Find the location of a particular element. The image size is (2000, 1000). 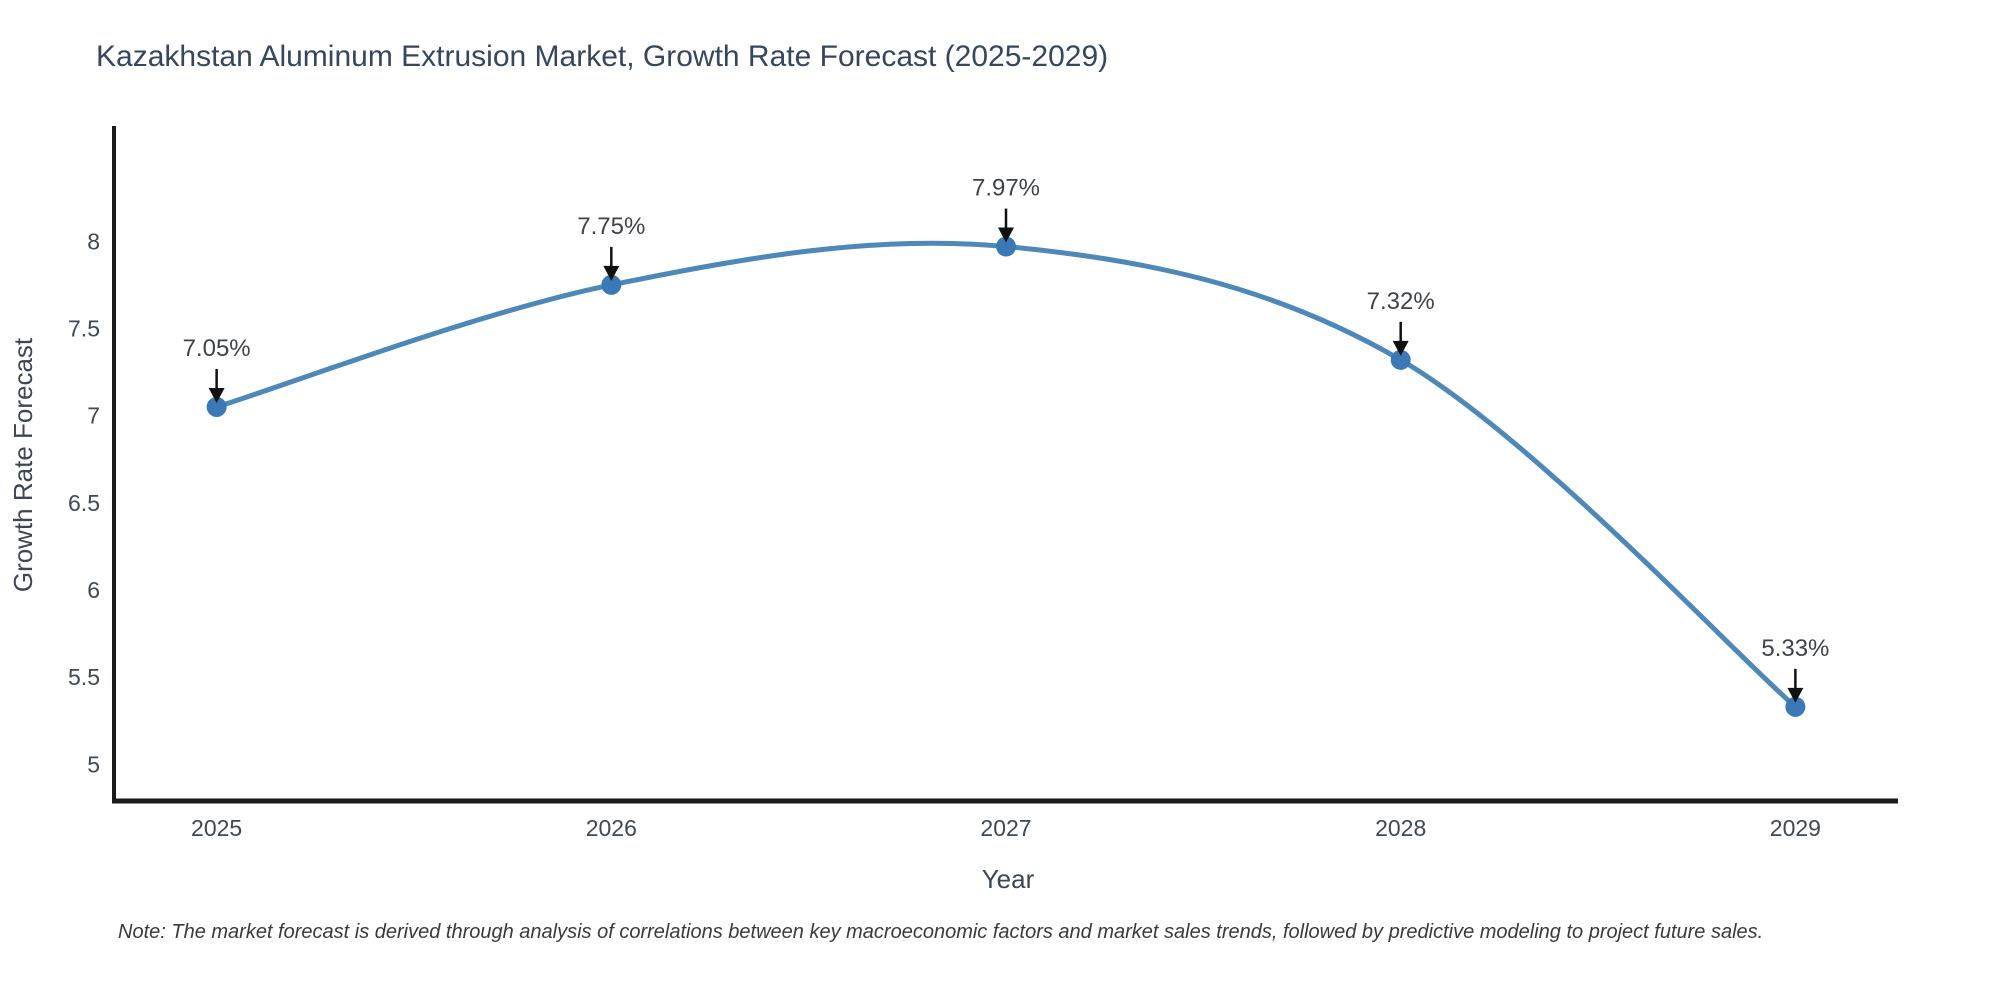

y-tick-label: 6.5 is located at coordinates (84, 503).